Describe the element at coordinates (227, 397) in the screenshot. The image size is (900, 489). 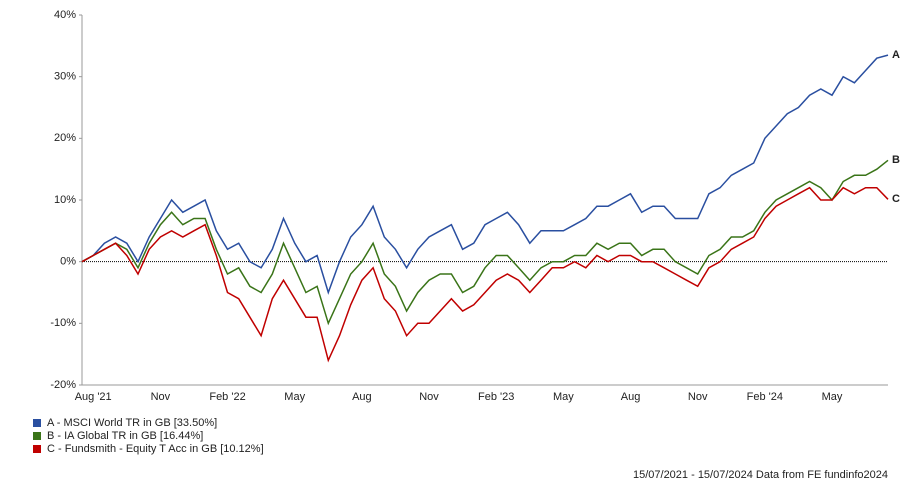
I see `x-tick-label: Feb '22` at that location.